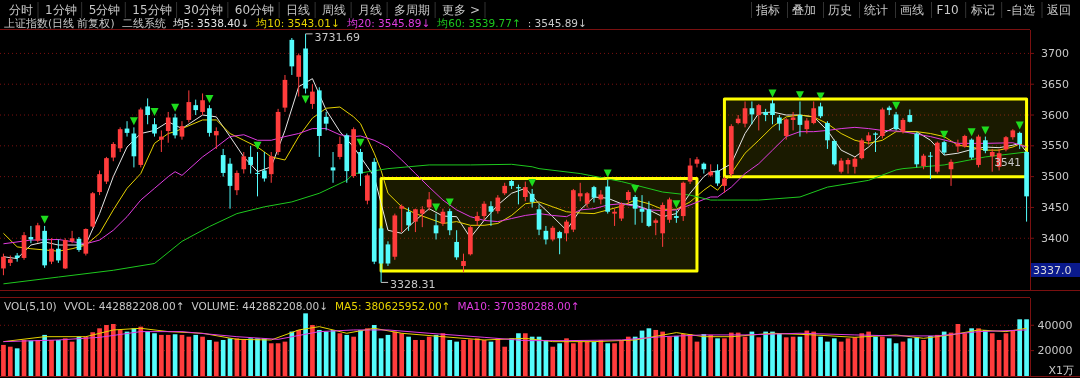 Image resolution: width=1080 pixels, height=378 pixels. I want to click on text: 均10: 3543.01↓, so click(297, 23).